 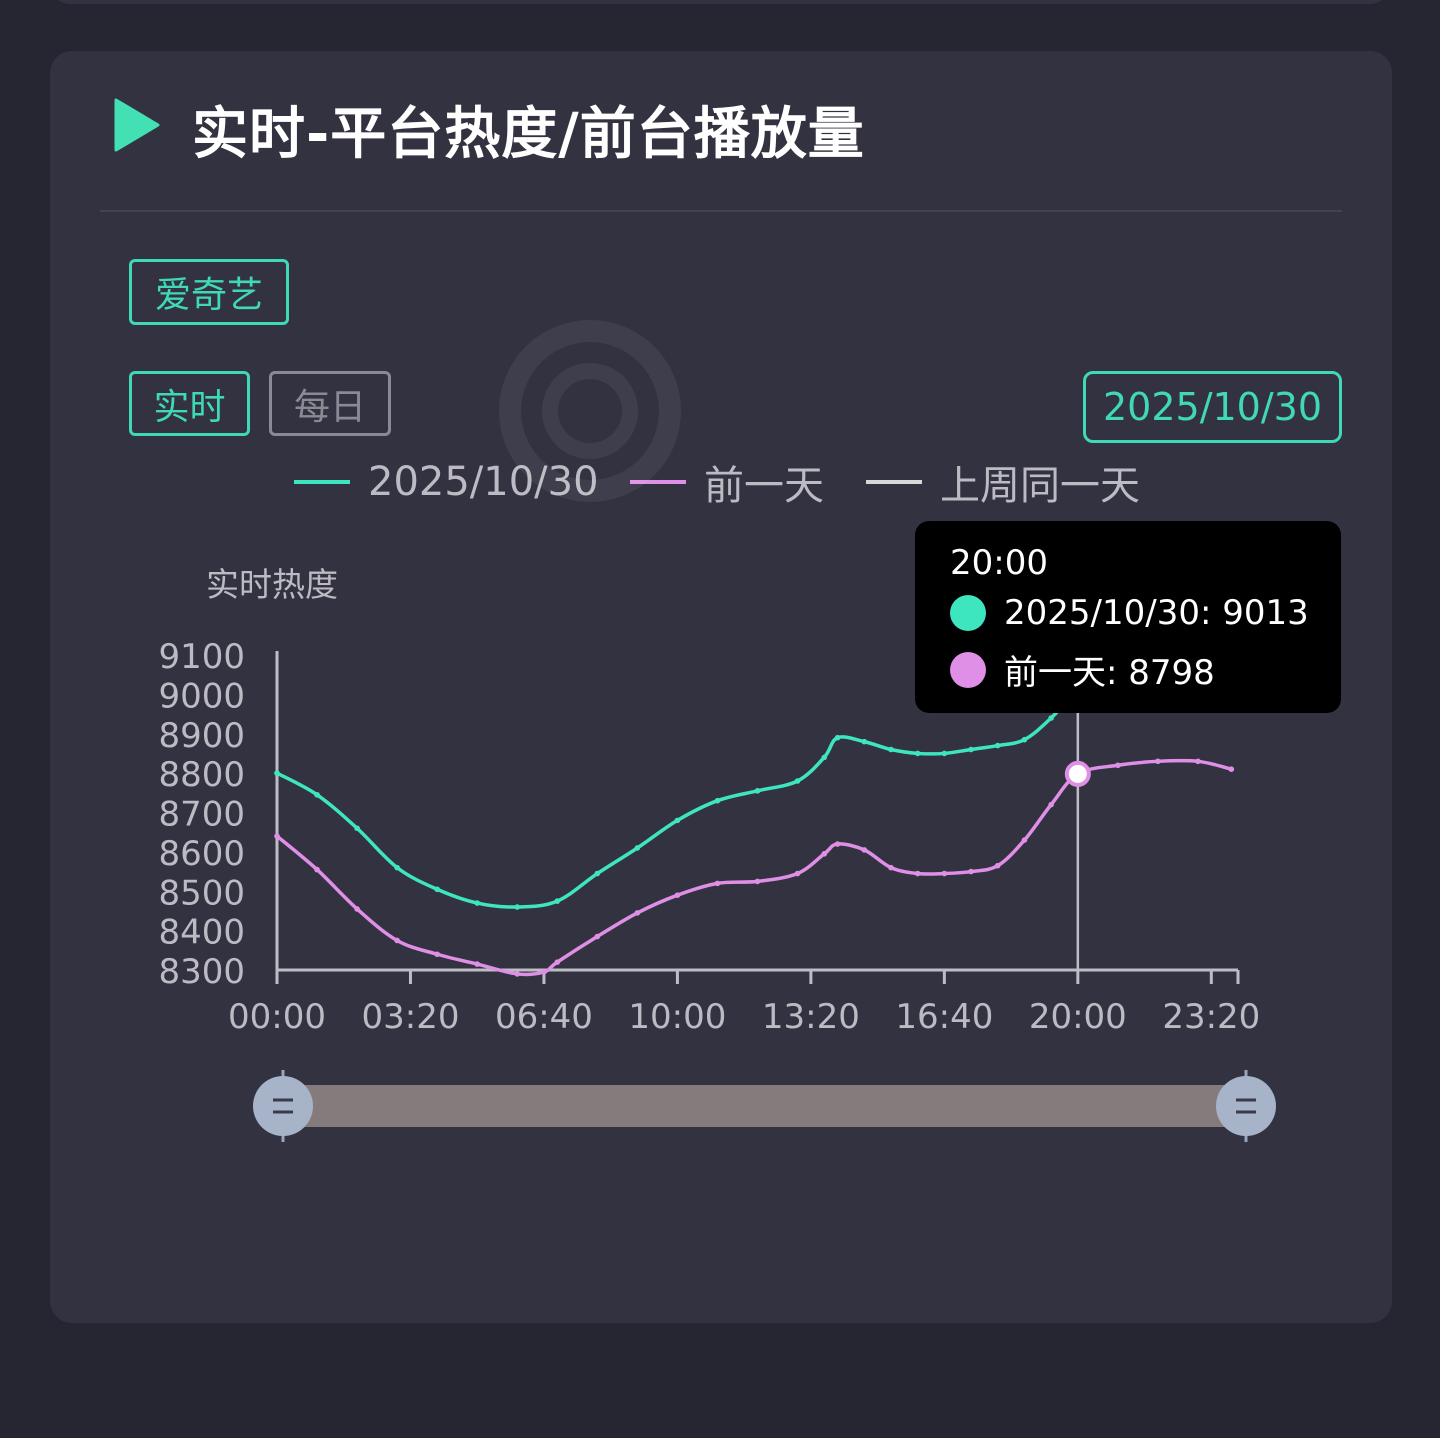 What do you see at coordinates (968, 669) in the screenshot?
I see `tooltip-dot-prev-day` at bounding box center [968, 669].